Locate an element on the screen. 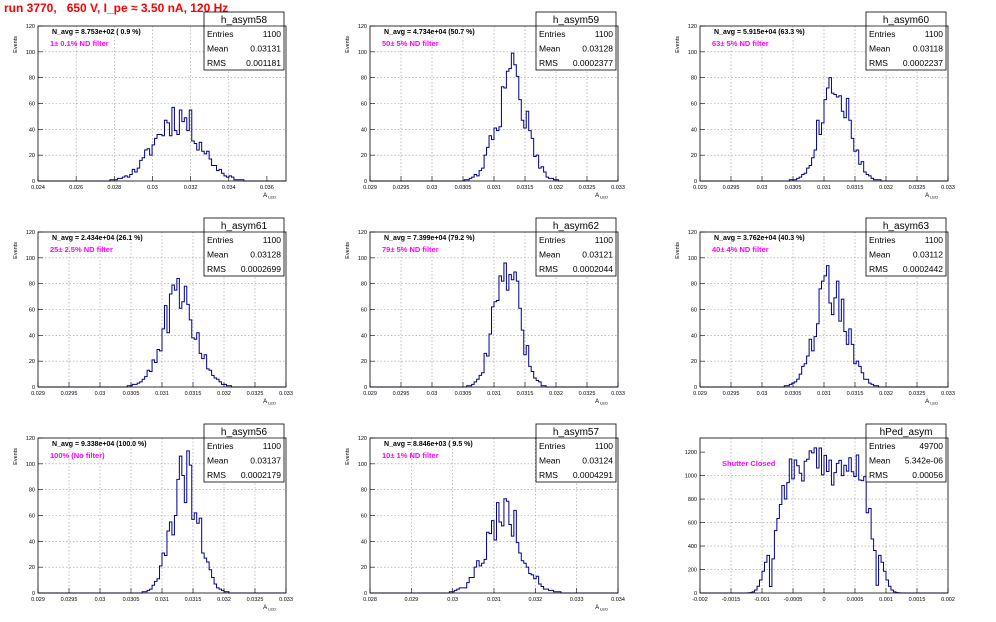 The width and height of the screenshot is (996, 622). y-tick-label: 1000 is located at coordinates (691, 477).